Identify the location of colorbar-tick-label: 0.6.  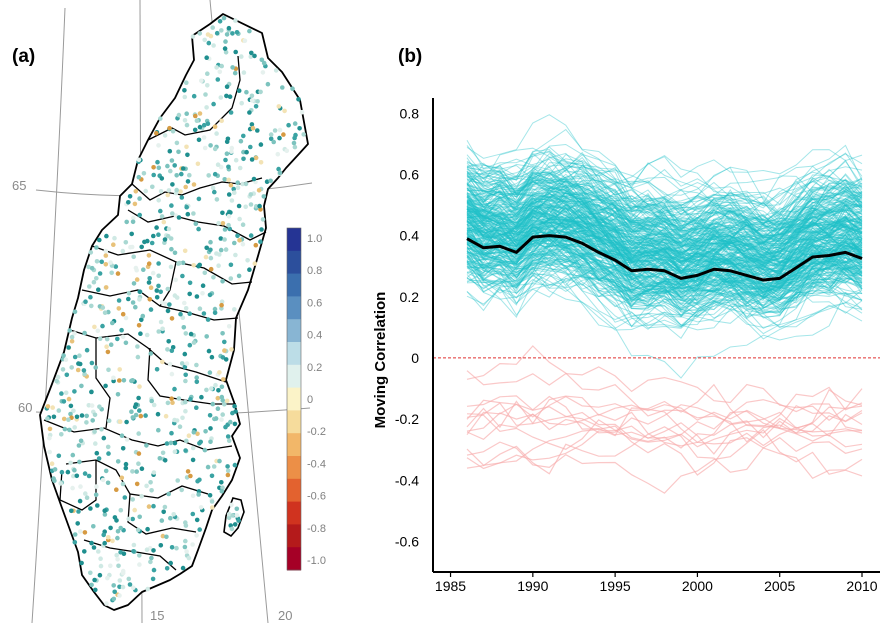
(314, 303).